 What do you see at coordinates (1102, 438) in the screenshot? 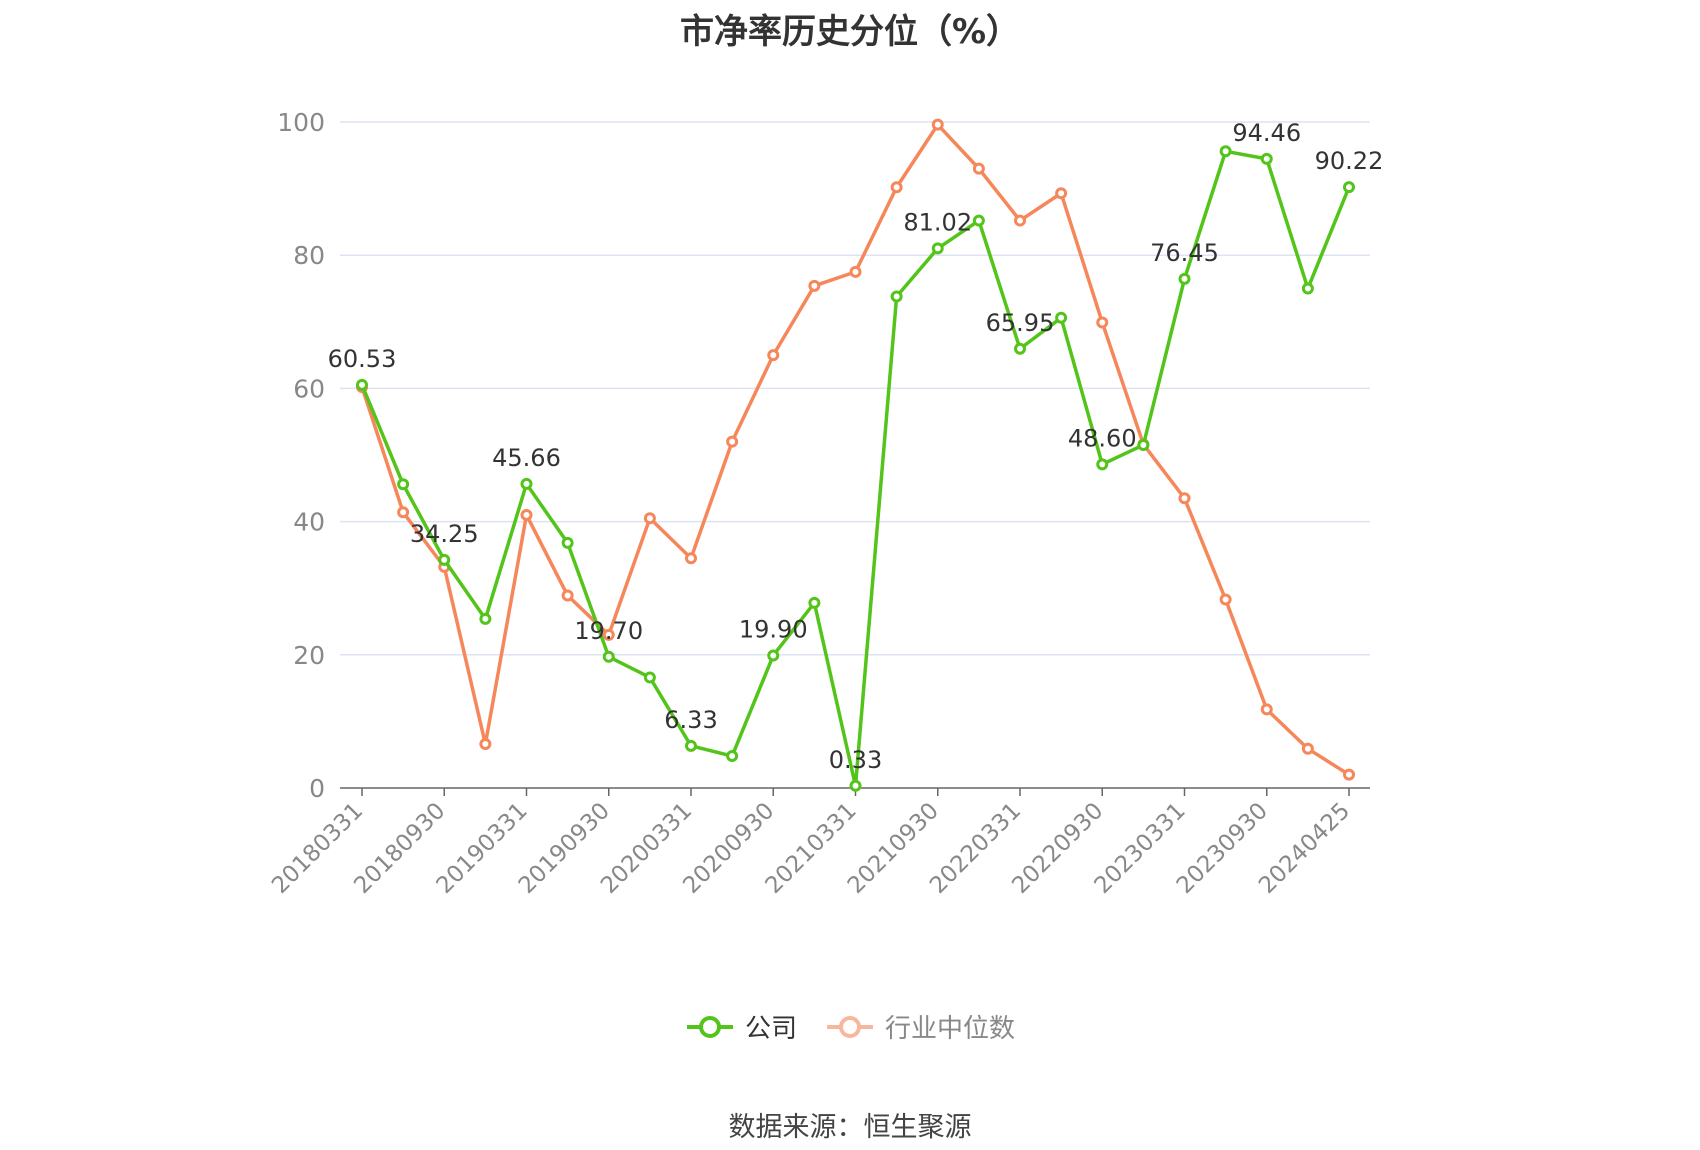
I see `data-label: 48.60` at bounding box center [1102, 438].